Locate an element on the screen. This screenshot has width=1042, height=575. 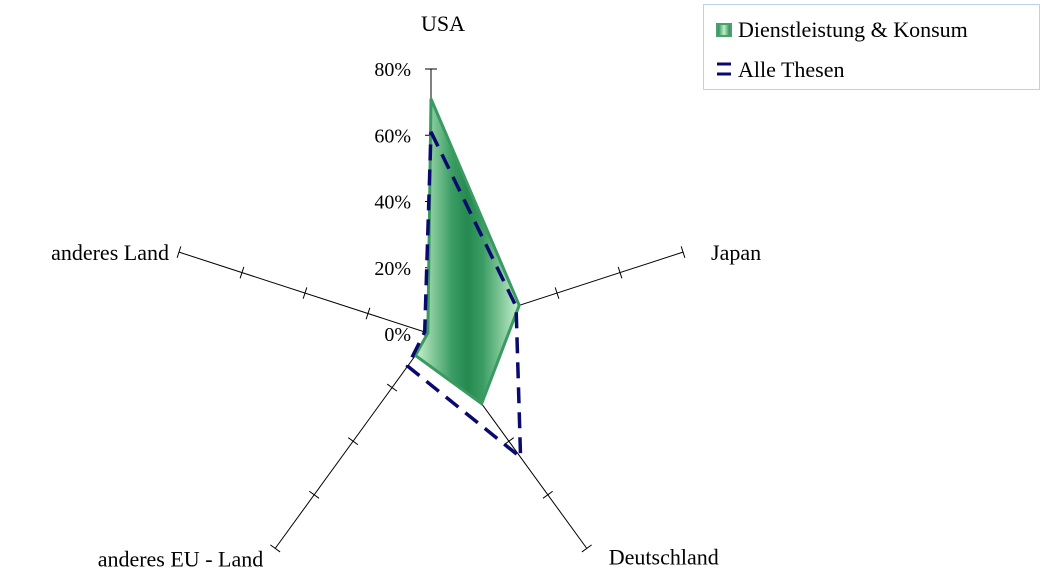
tick-label: 0% is located at coordinates (397, 335).